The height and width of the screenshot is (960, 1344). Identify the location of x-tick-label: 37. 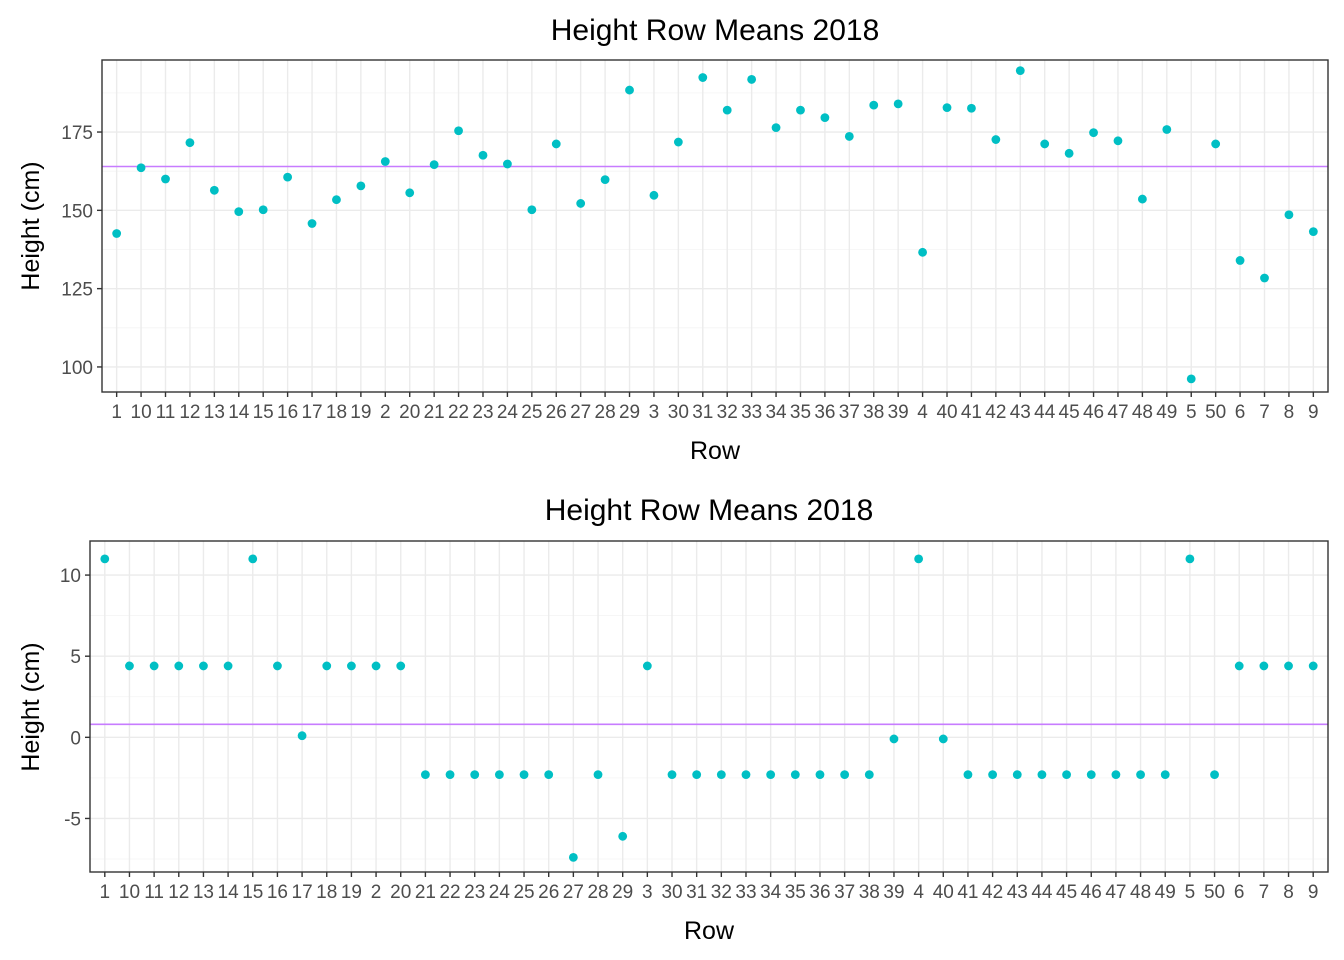
(844, 892).